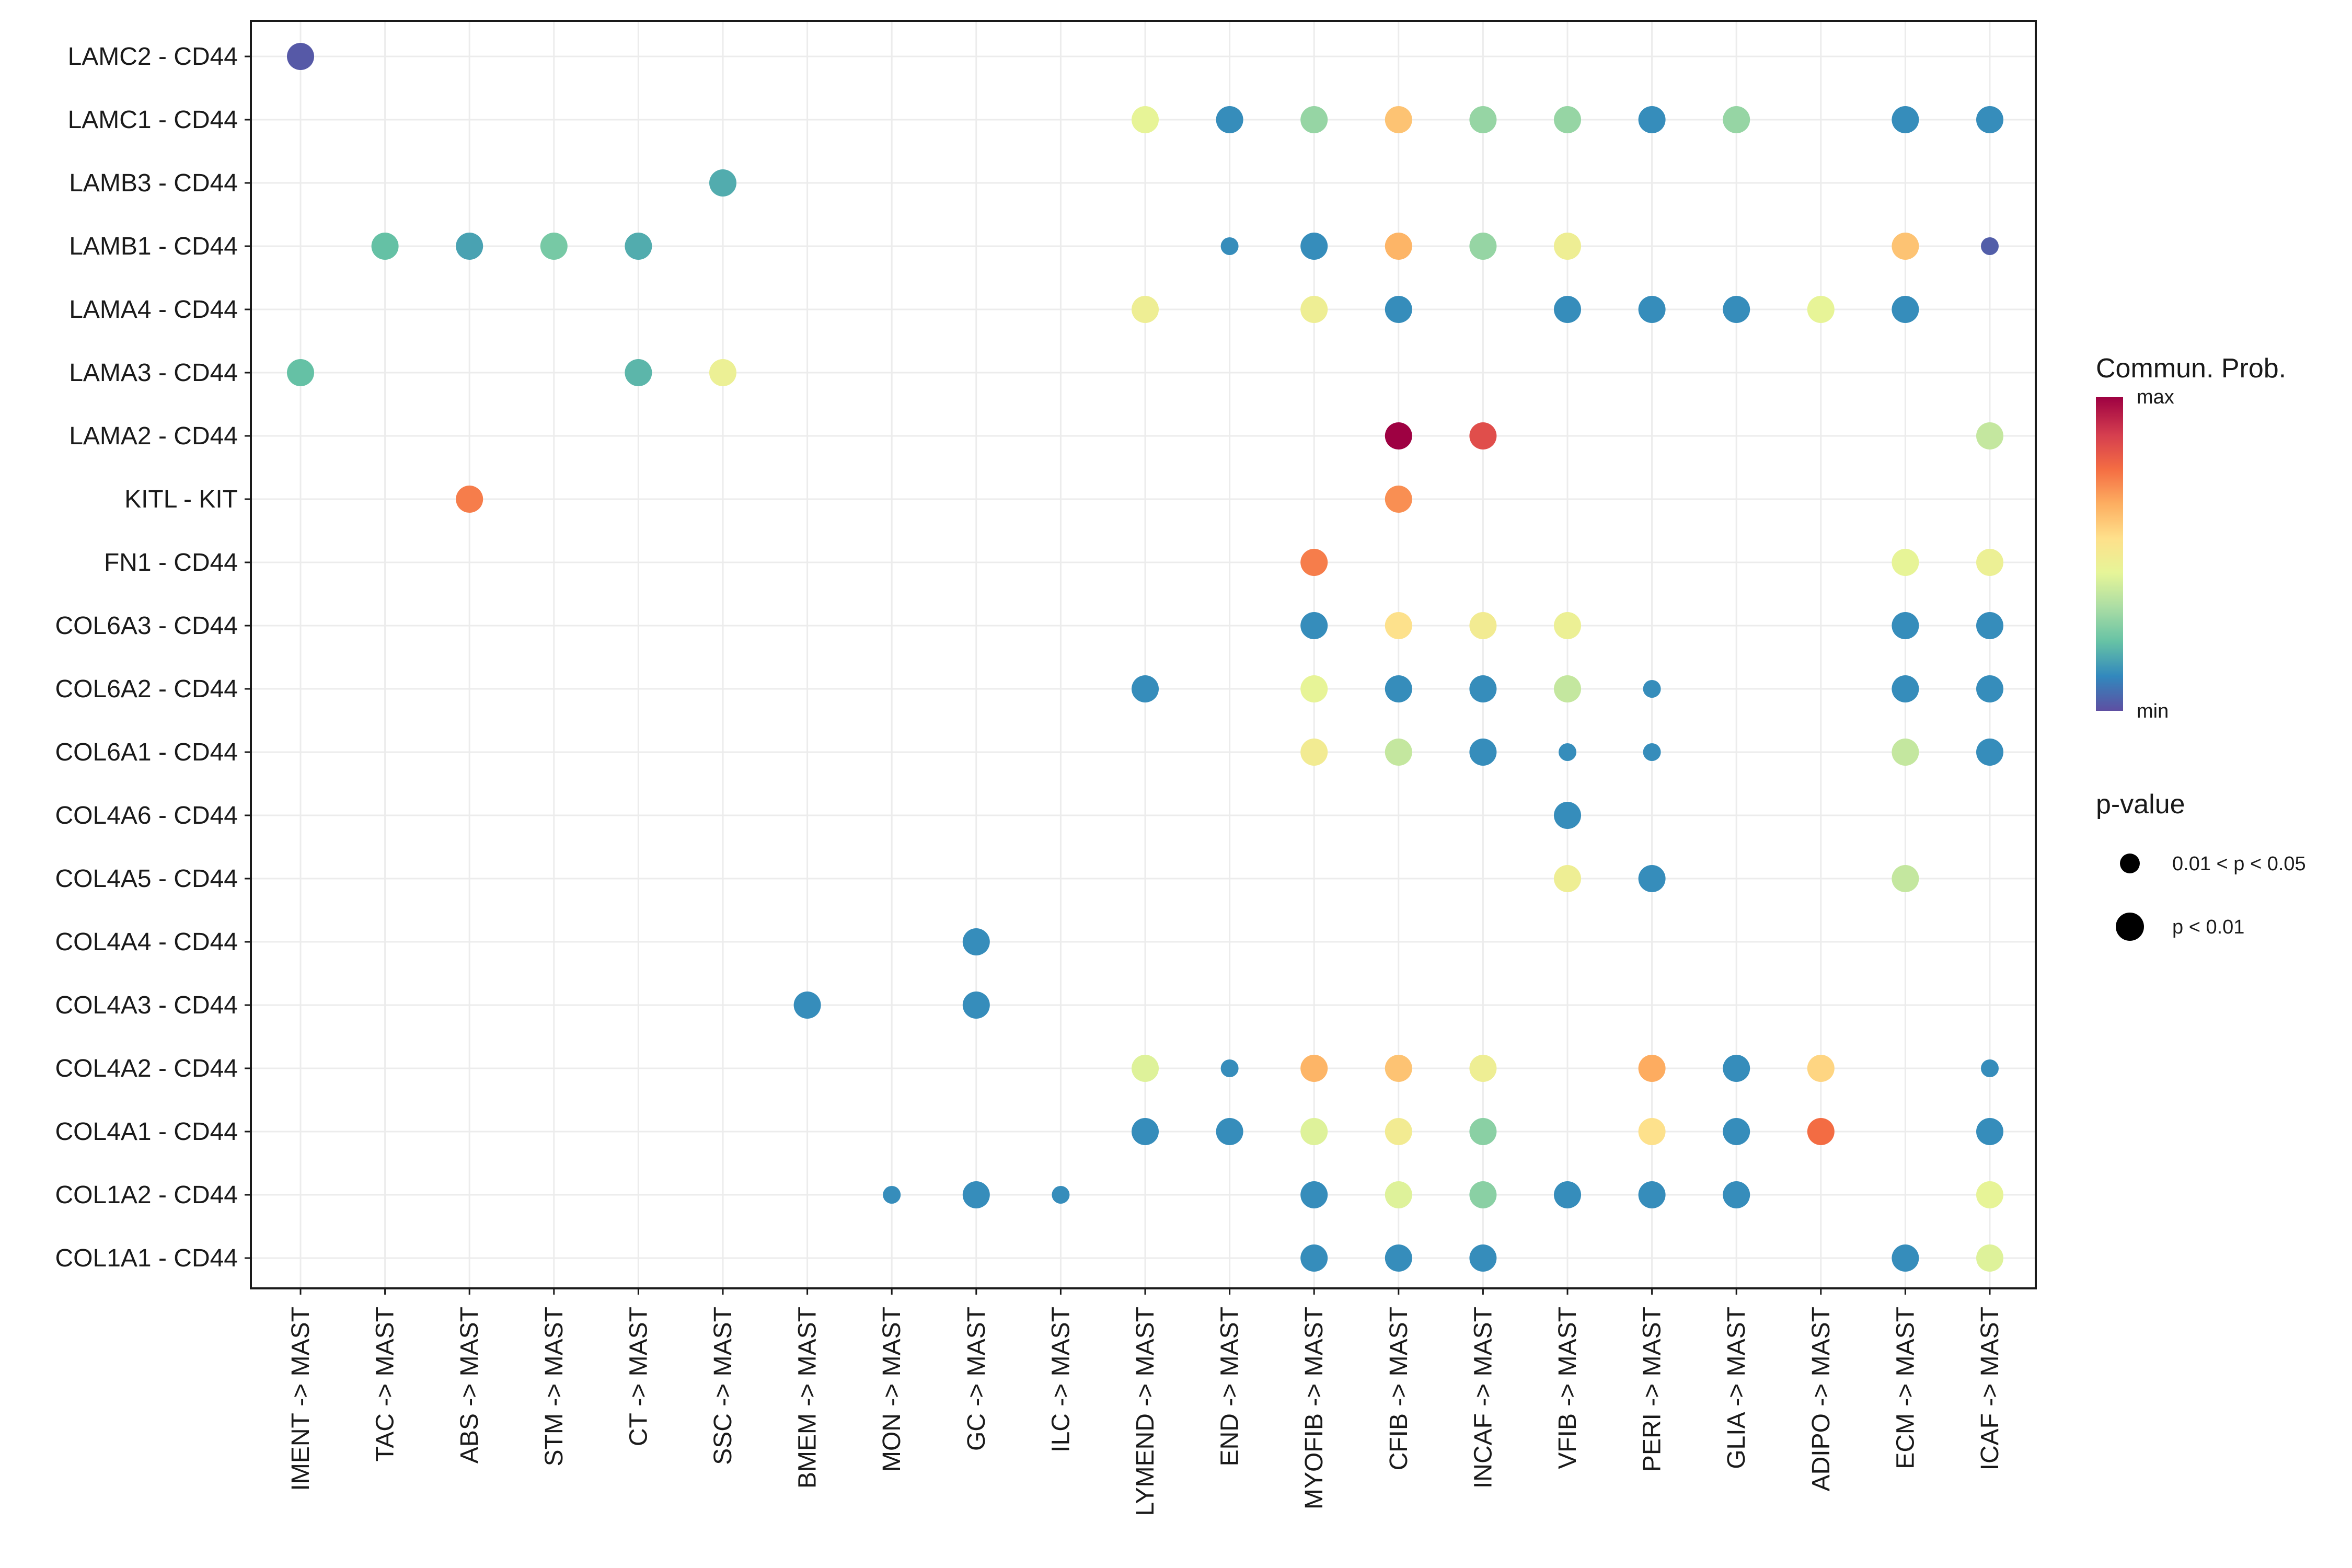 This screenshot has height=1568, width=2352. Describe the element at coordinates (2153, 711) in the screenshot. I see `color-legend-min-label: min` at that location.